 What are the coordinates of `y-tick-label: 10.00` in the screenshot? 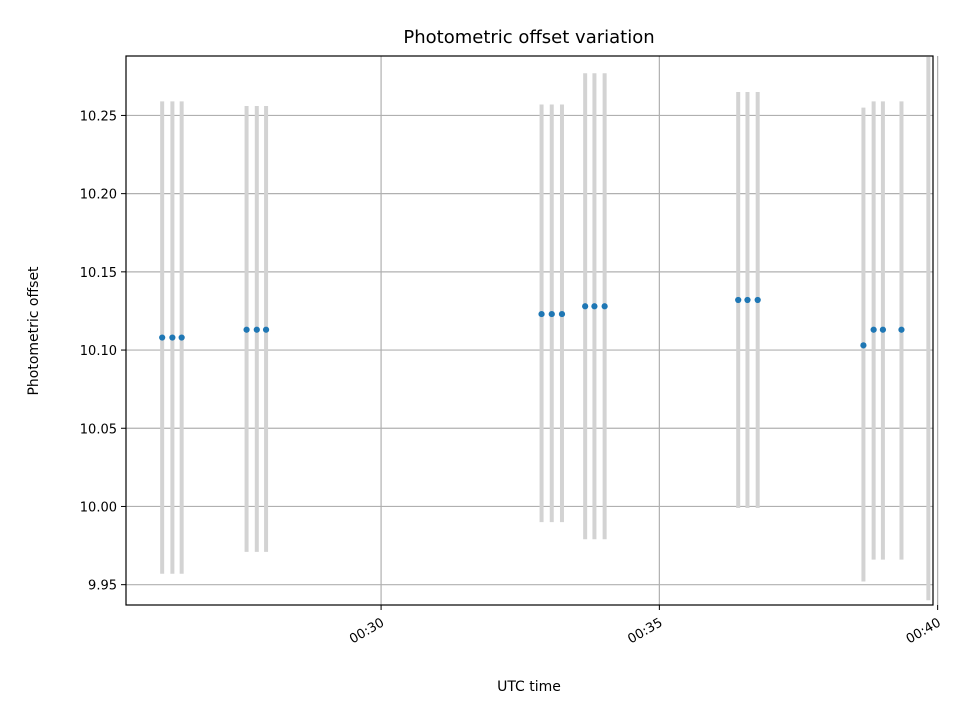 It's located at (98, 507).